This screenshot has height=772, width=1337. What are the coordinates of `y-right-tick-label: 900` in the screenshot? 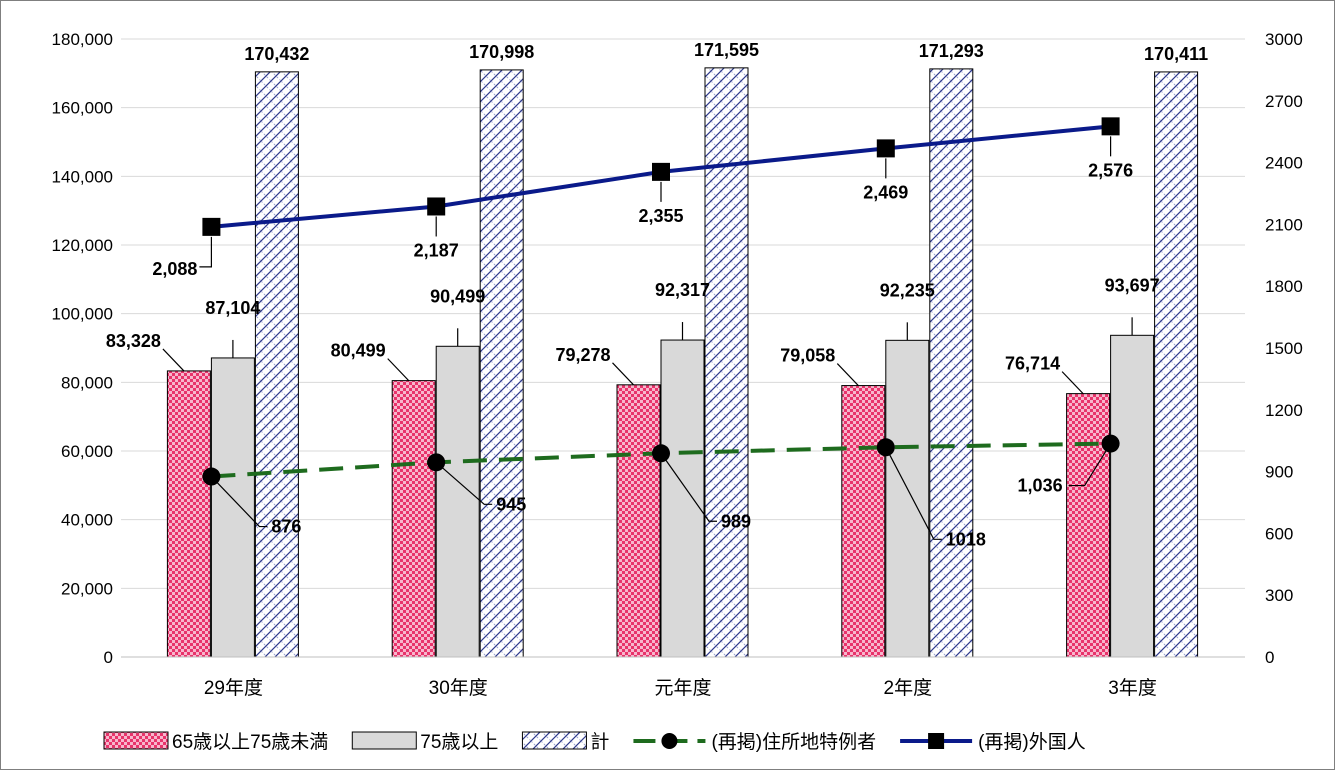 It's located at (1279, 472).